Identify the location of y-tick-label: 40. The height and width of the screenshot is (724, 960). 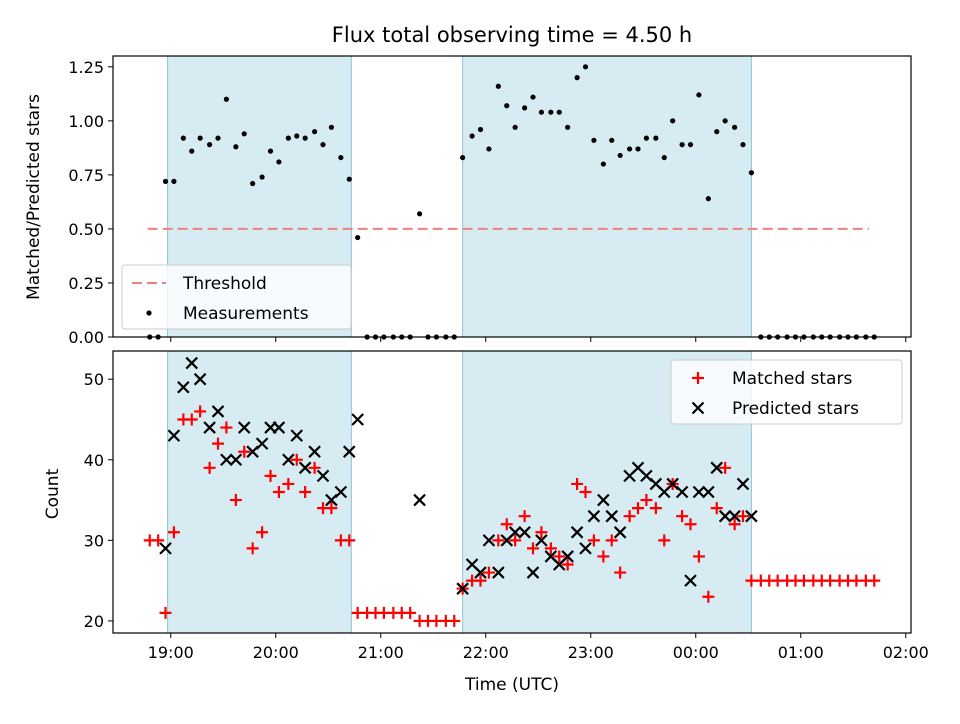
(94, 460).